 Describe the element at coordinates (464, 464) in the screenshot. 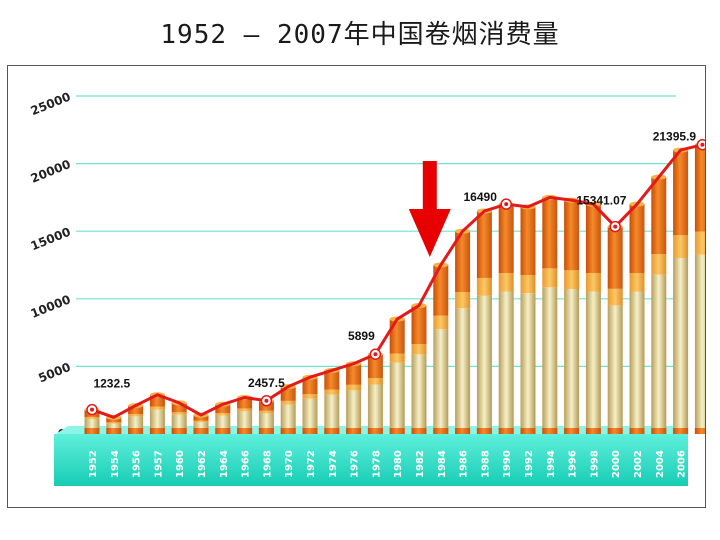

I see `x-tick-label: 1986` at that location.